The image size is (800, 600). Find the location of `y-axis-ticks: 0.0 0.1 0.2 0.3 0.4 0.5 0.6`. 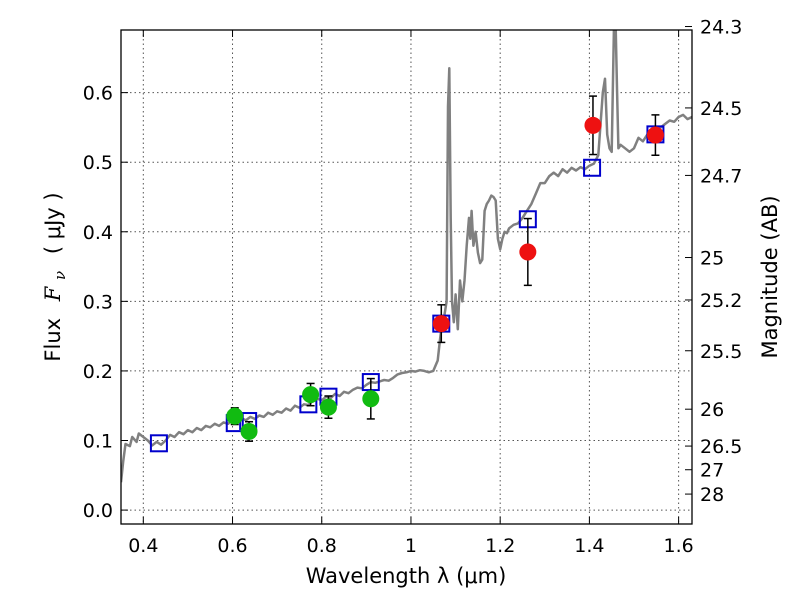

y-axis-ticks: 0.0 0.1 0.2 0.3 0.4 0.5 0.6 is located at coordinates (105, 302).